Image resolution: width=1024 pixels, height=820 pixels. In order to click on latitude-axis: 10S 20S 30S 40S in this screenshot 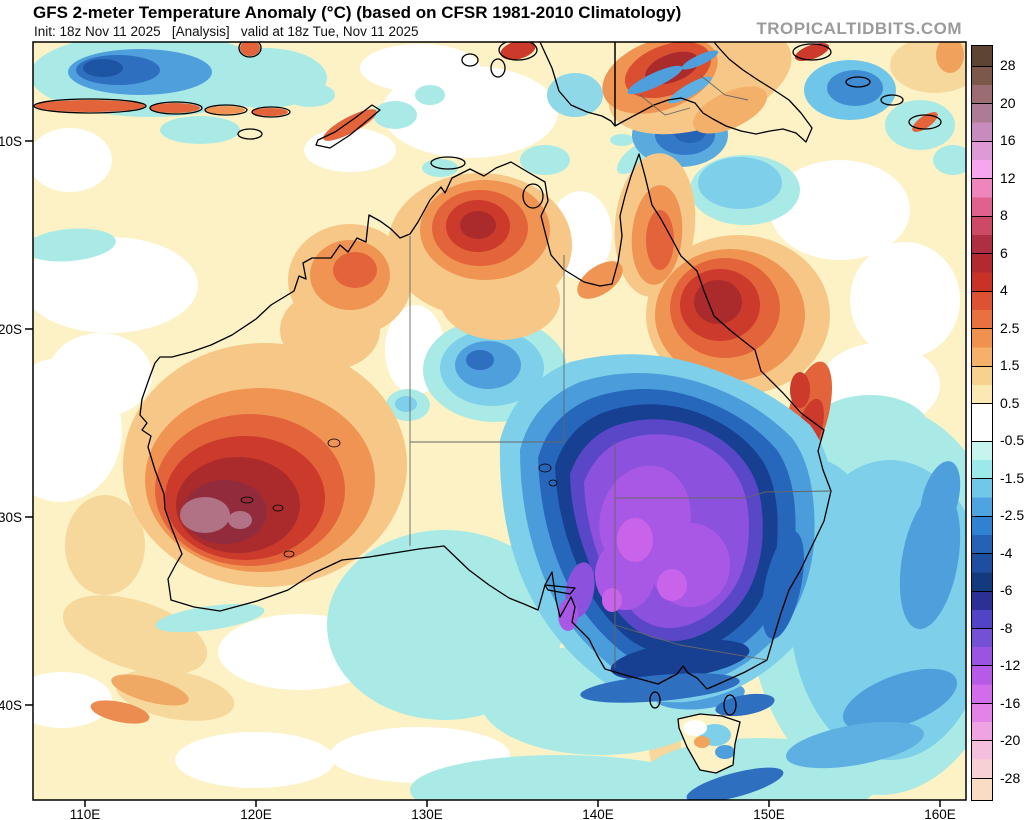, I will do `click(16, 423)`.